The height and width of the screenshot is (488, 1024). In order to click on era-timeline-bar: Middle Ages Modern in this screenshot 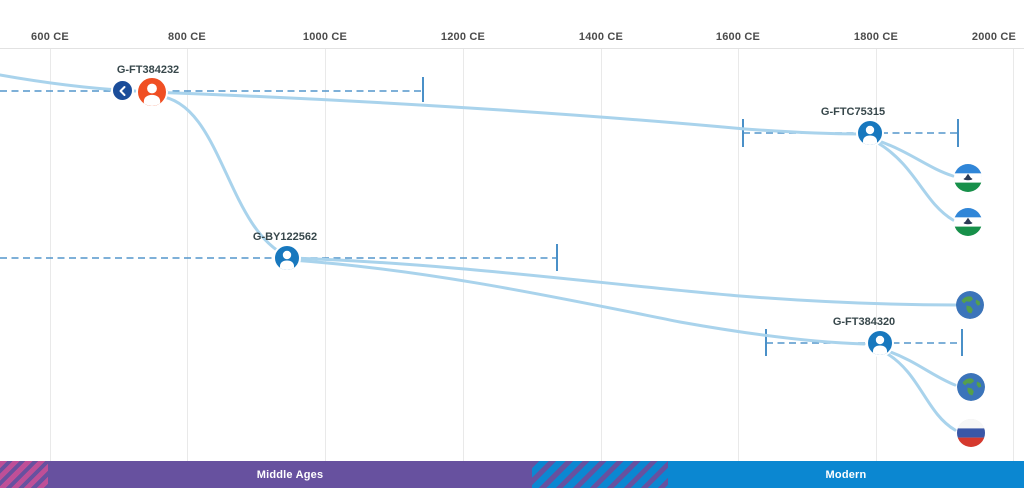, I will do `click(512, 474)`.